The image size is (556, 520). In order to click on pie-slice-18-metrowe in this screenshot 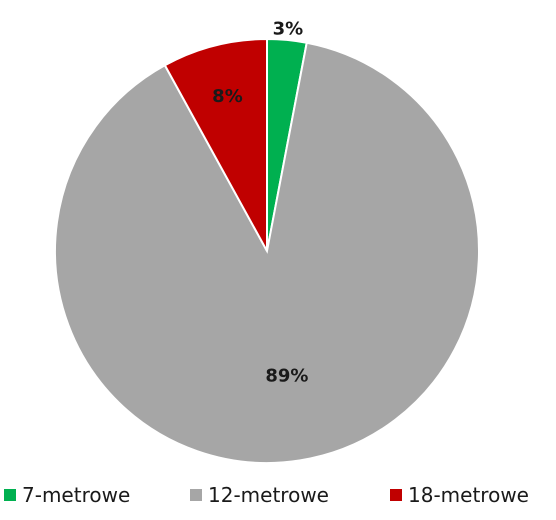, I will do `click(215, 144)`.